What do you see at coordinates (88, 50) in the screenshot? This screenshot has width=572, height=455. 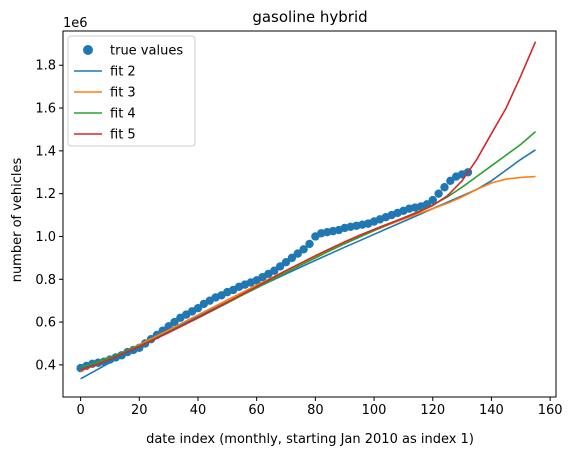 I see `legend-marker` at bounding box center [88, 50].